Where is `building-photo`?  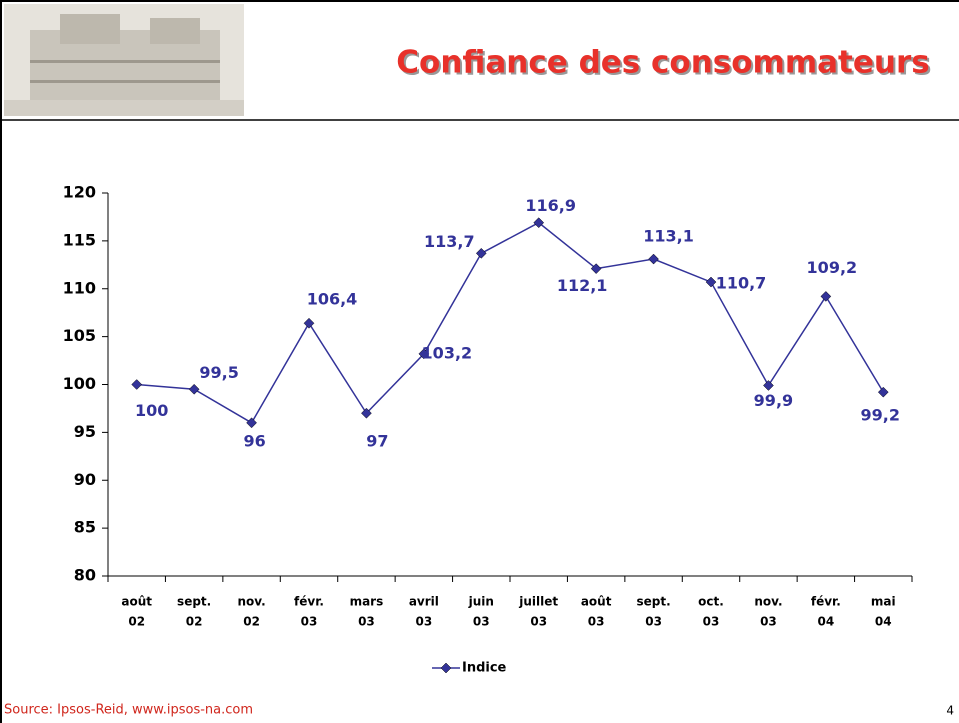
building-photo is located at coordinates (124, 60).